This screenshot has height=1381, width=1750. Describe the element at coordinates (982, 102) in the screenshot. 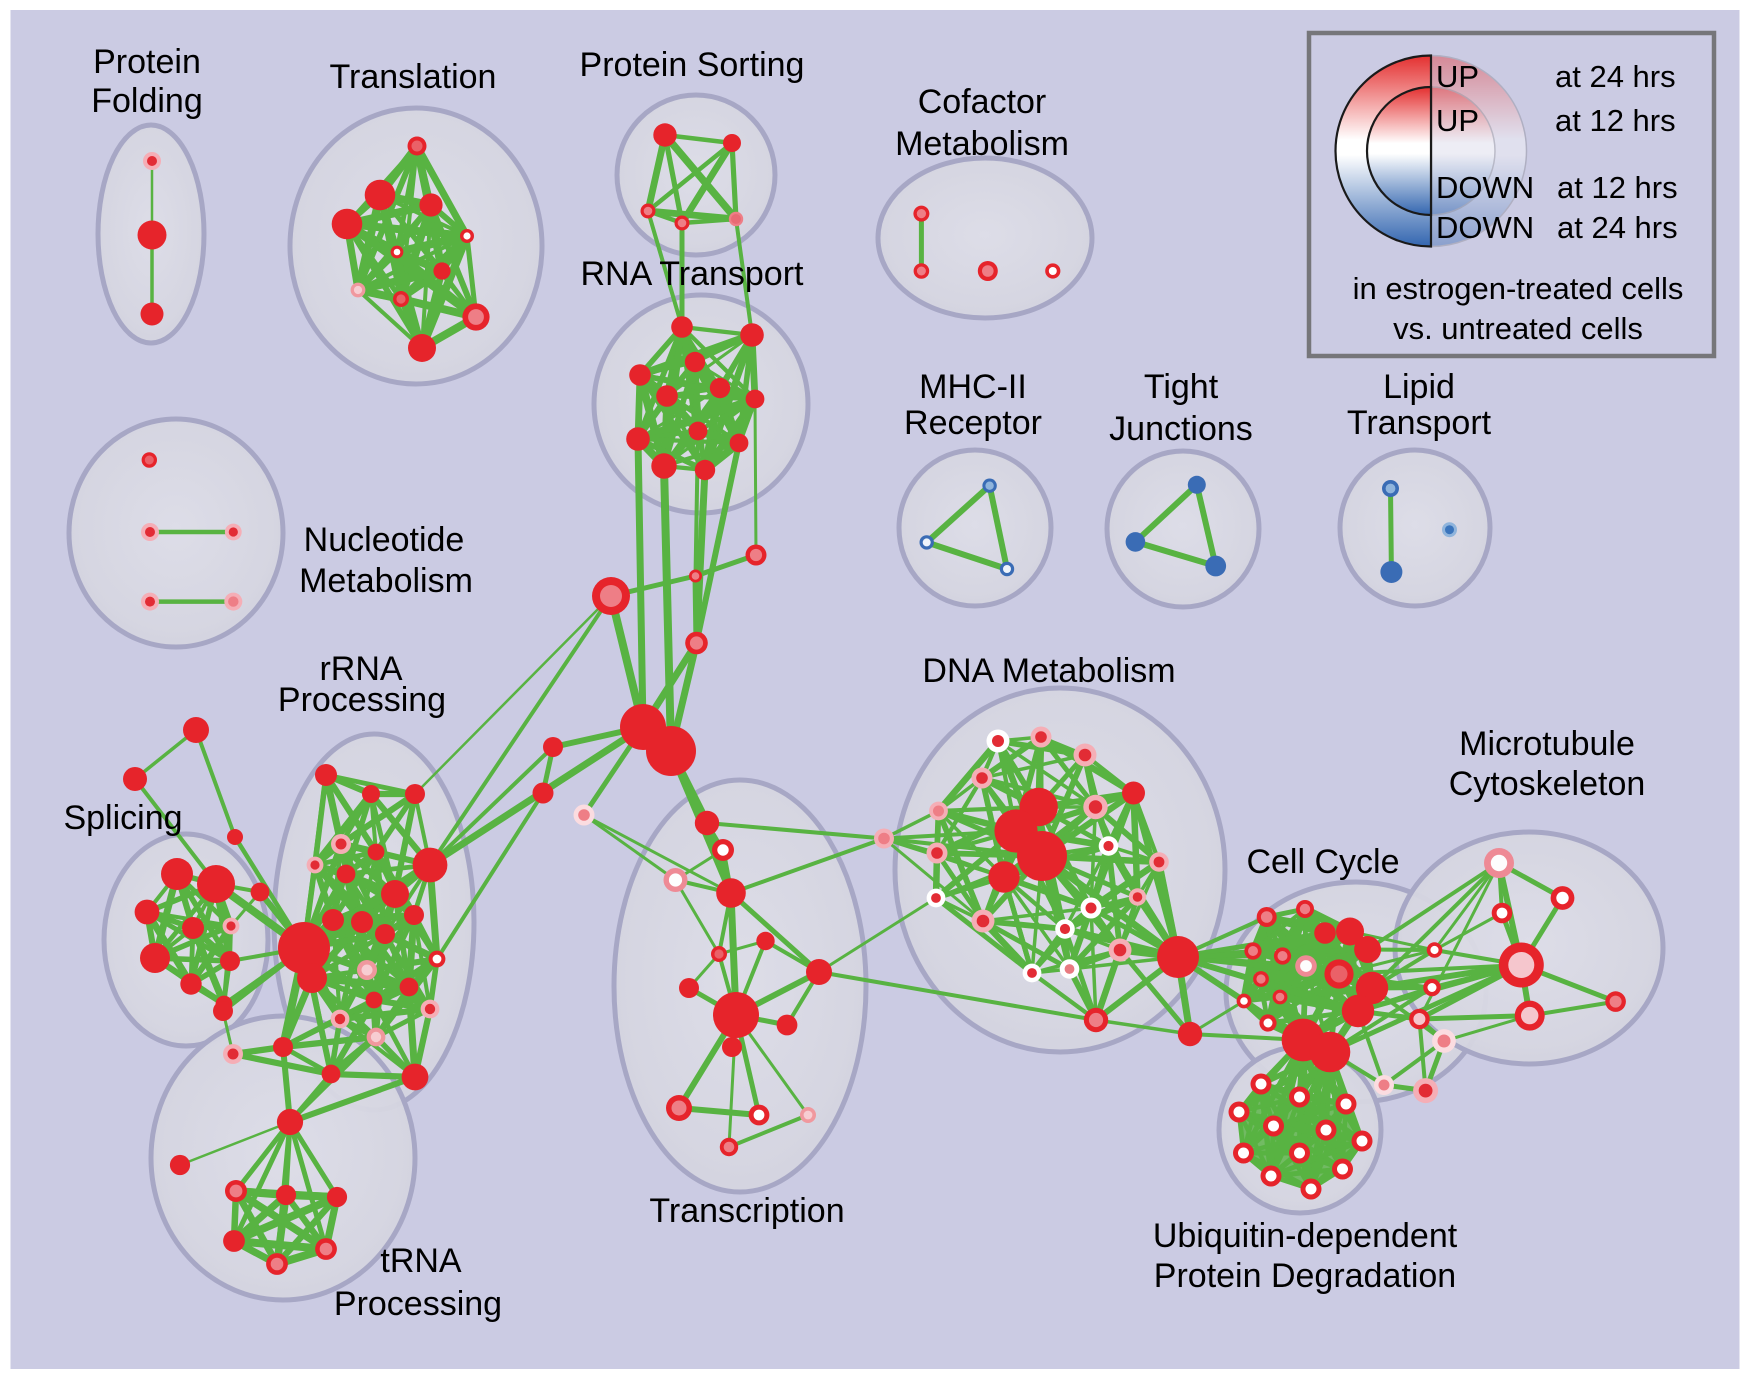

I see `svg-text: Cofactor` at that location.